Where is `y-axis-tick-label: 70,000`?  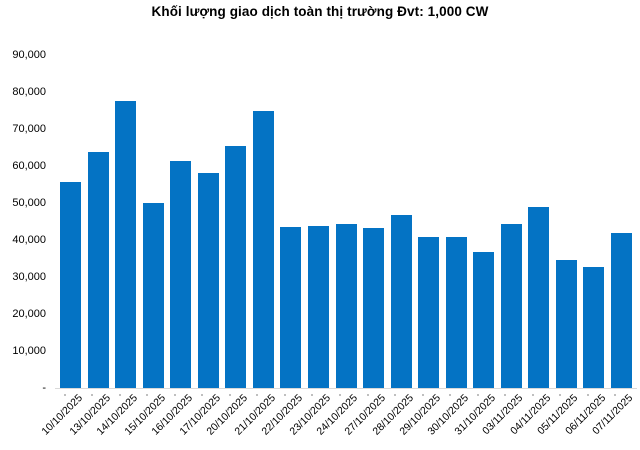 y-axis-tick-label: 70,000 is located at coordinates (29, 129).